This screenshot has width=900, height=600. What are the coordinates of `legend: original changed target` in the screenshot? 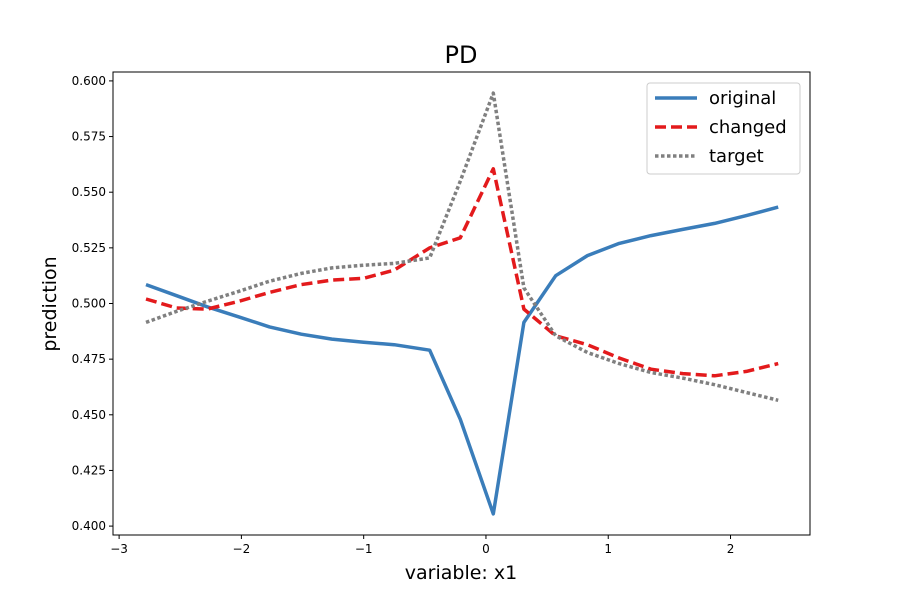 It's located at (723, 128).